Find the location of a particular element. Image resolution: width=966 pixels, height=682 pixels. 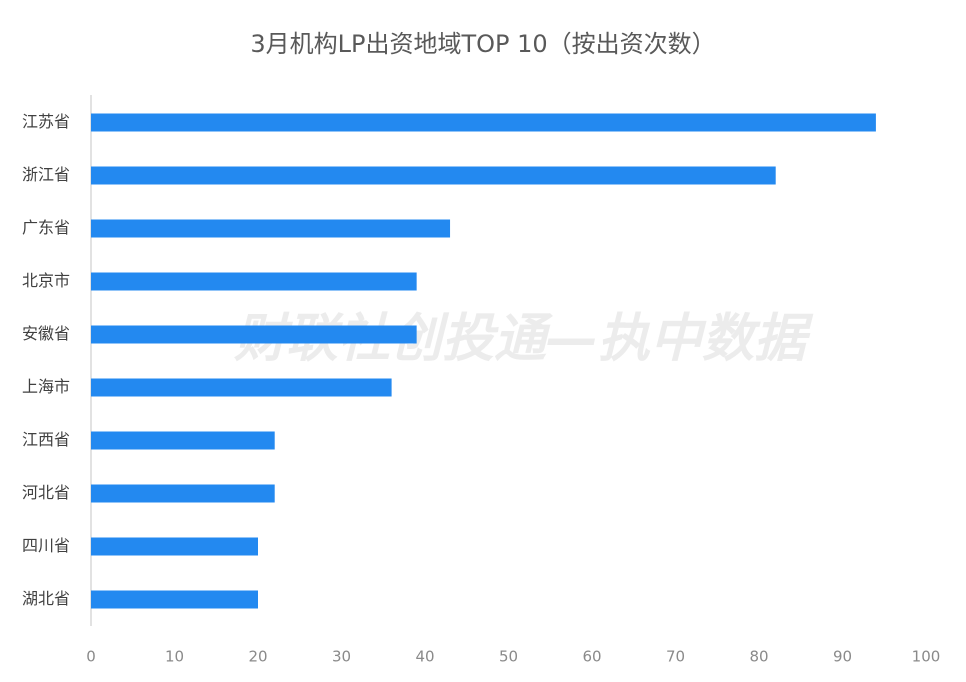

x-tick-label: 100 is located at coordinates (926, 657).